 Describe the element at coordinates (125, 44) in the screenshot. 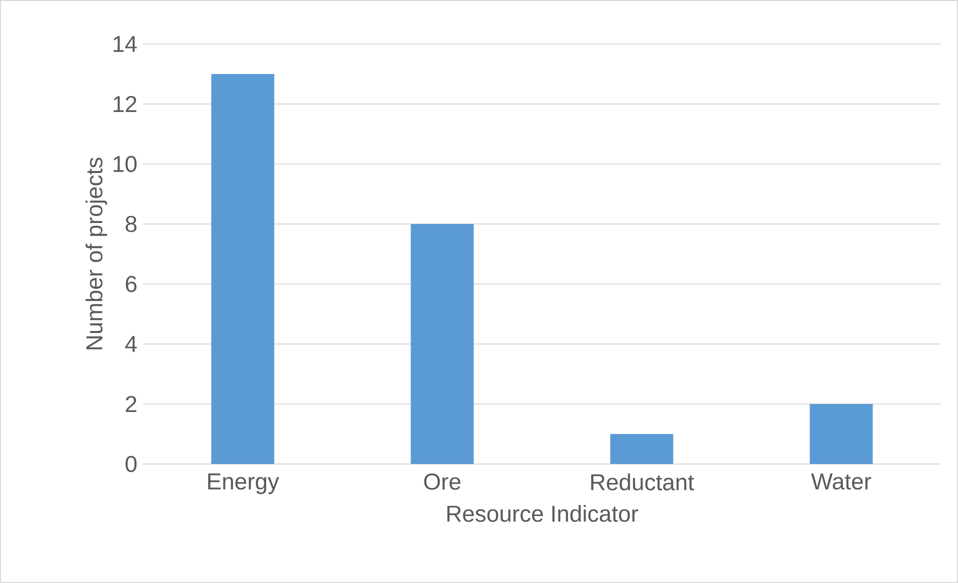

I see `y-tick-label: 14` at that location.